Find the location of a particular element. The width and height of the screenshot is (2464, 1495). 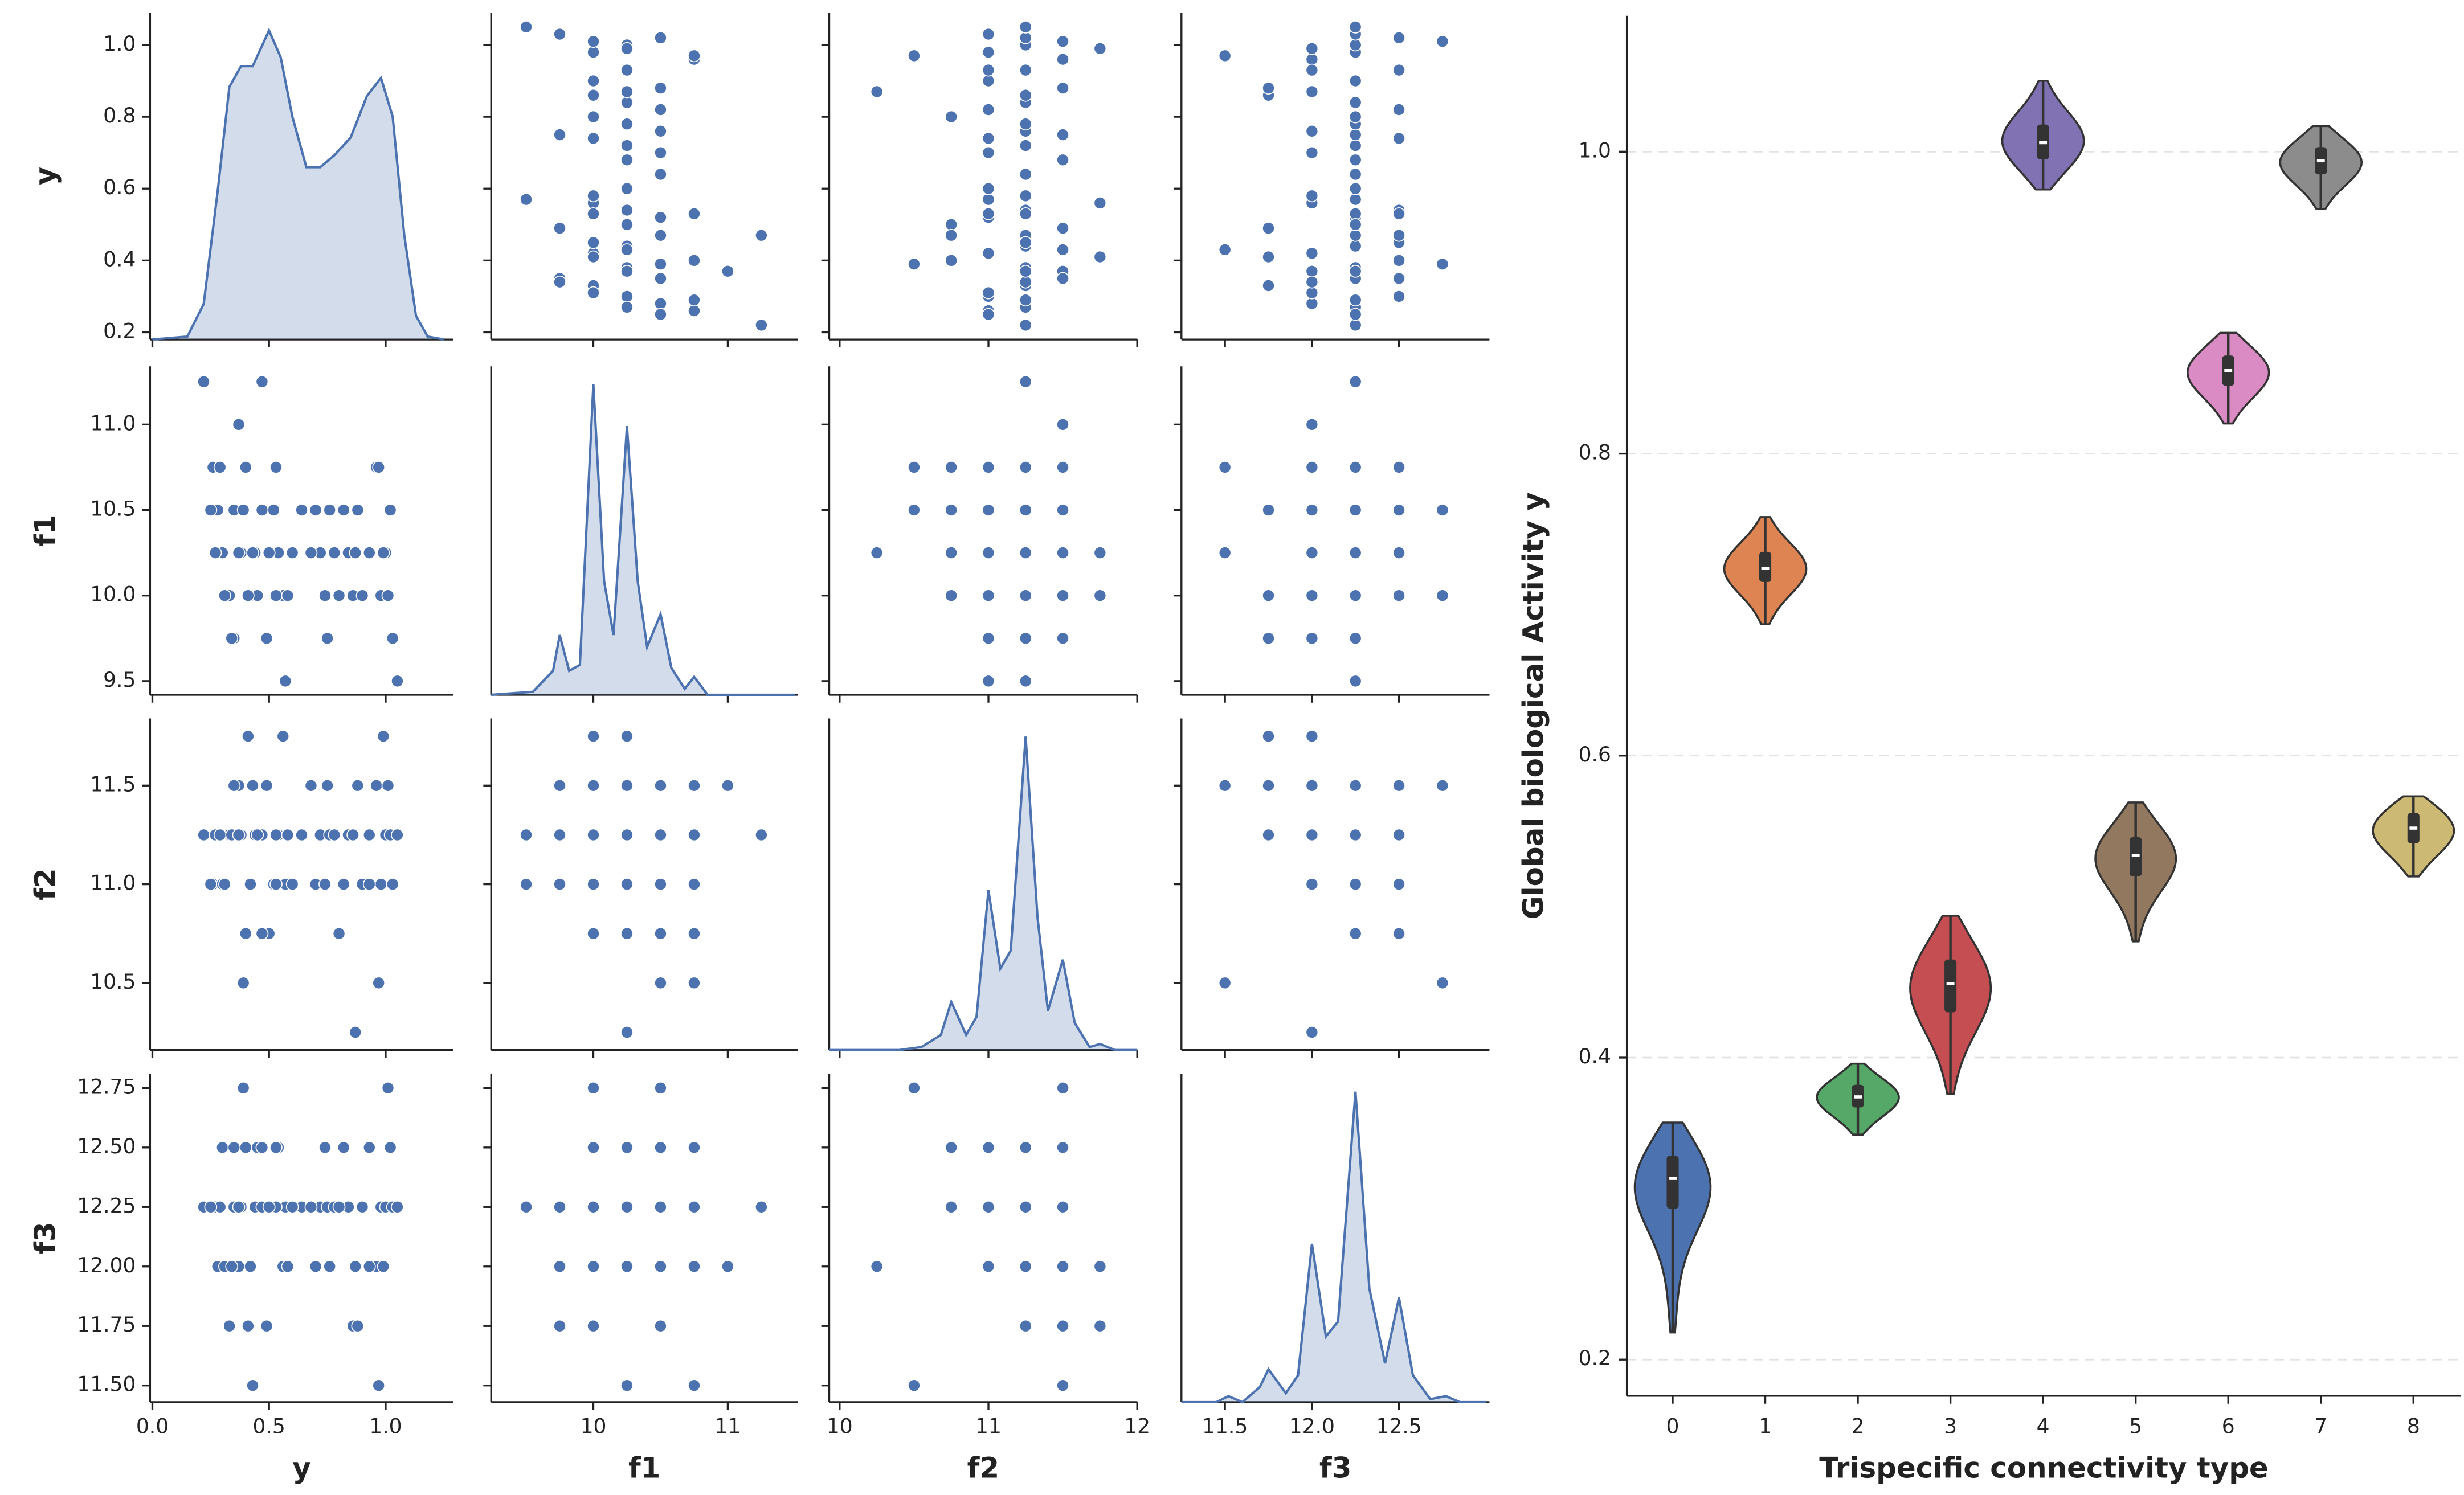

x-tick-label: 3 is located at coordinates (1950, 1426).